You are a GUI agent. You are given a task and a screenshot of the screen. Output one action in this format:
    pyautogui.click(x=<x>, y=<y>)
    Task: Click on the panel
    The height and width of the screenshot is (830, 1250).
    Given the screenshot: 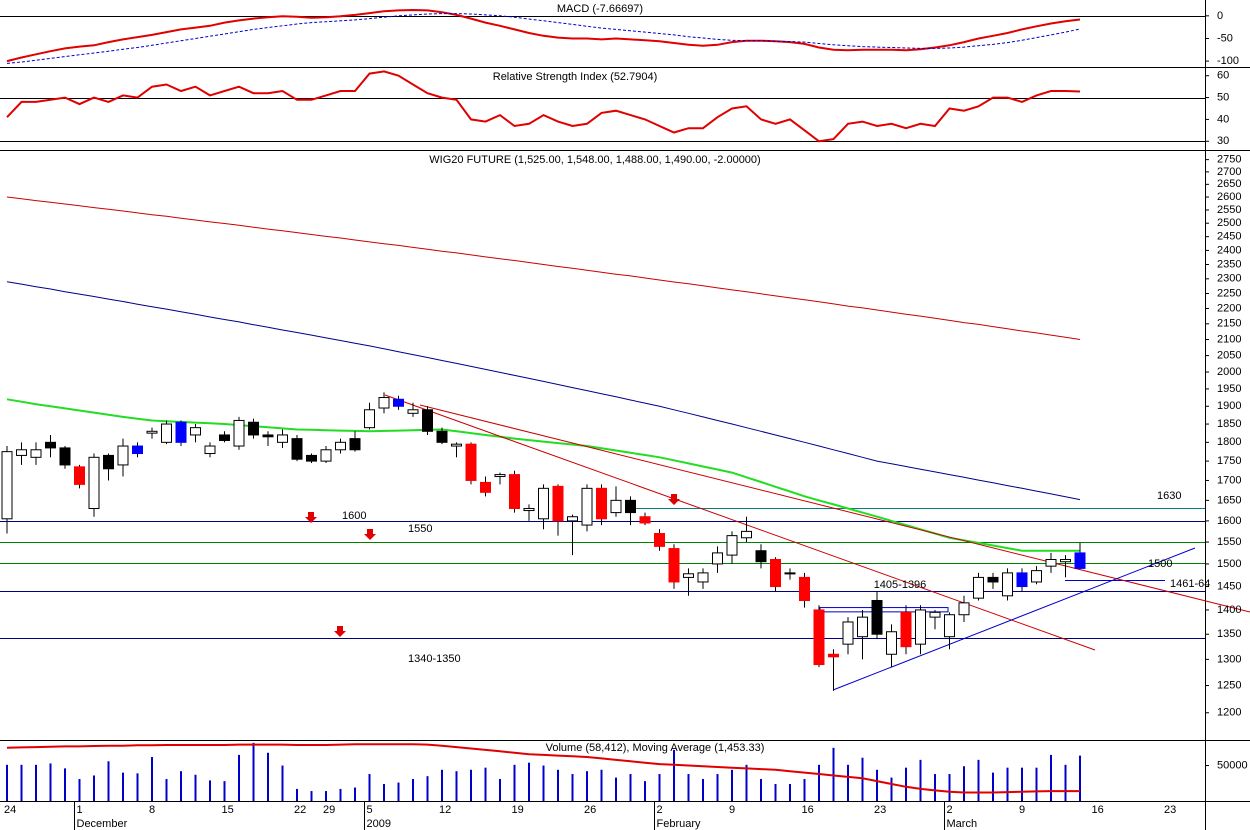 What is the action you would take?
    pyautogui.click(x=602, y=36)
    